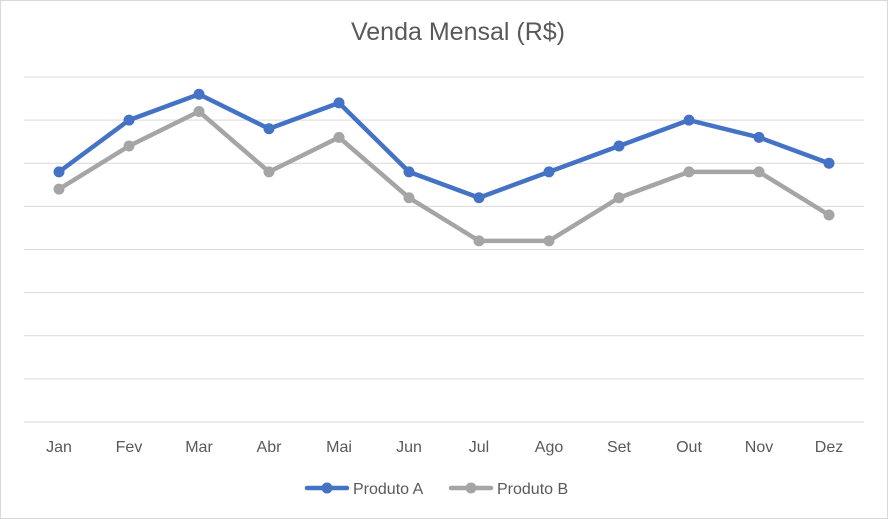 The width and height of the screenshot is (888, 519). Describe the element at coordinates (458, 32) in the screenshot. I see `chart-title: Venda Mensal (R$)` at that location.